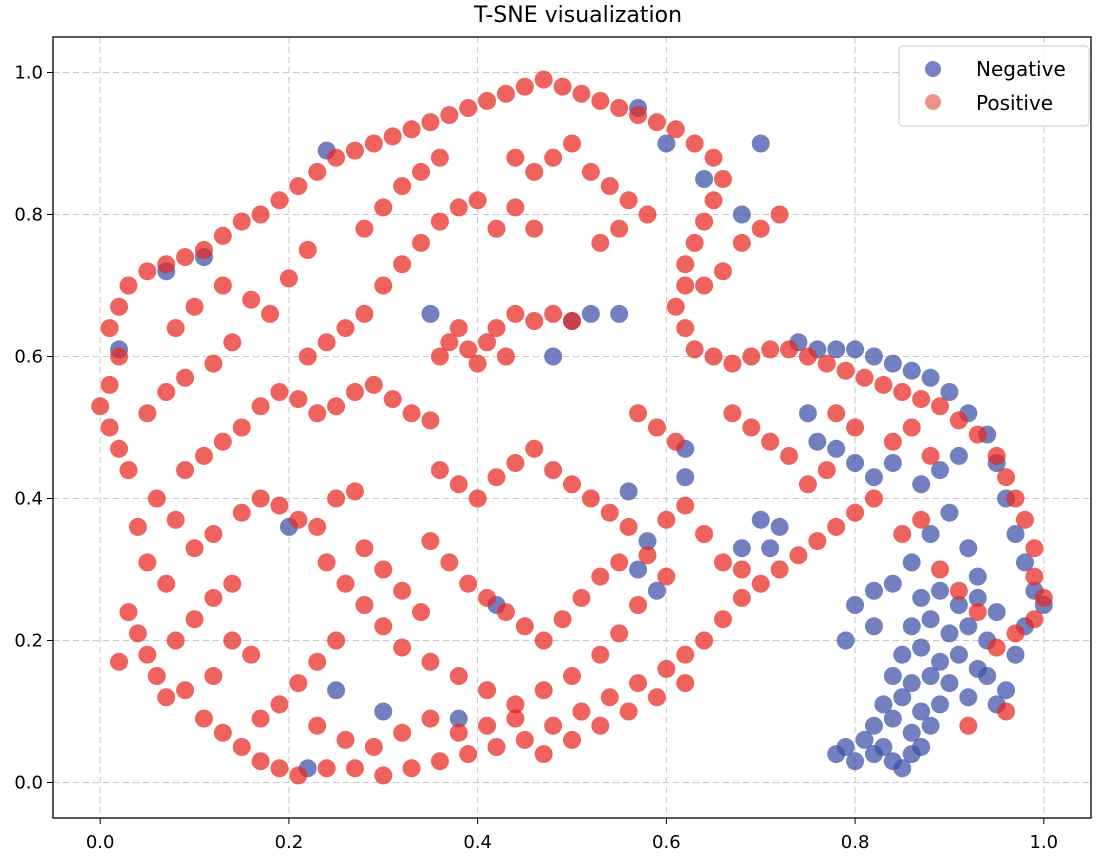 Image resolution: width=1106 pixels, height=856 pixels. I want to click on chart-title: T-SNE visualization, so click(577, 15).